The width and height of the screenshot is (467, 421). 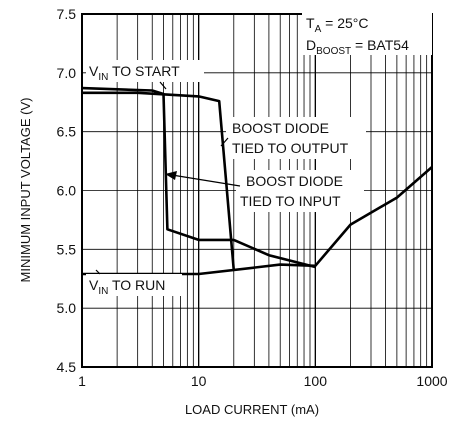 I want to click on boost-output-label-2: TIED TO OUTPUT, so click(x=290, y=148).